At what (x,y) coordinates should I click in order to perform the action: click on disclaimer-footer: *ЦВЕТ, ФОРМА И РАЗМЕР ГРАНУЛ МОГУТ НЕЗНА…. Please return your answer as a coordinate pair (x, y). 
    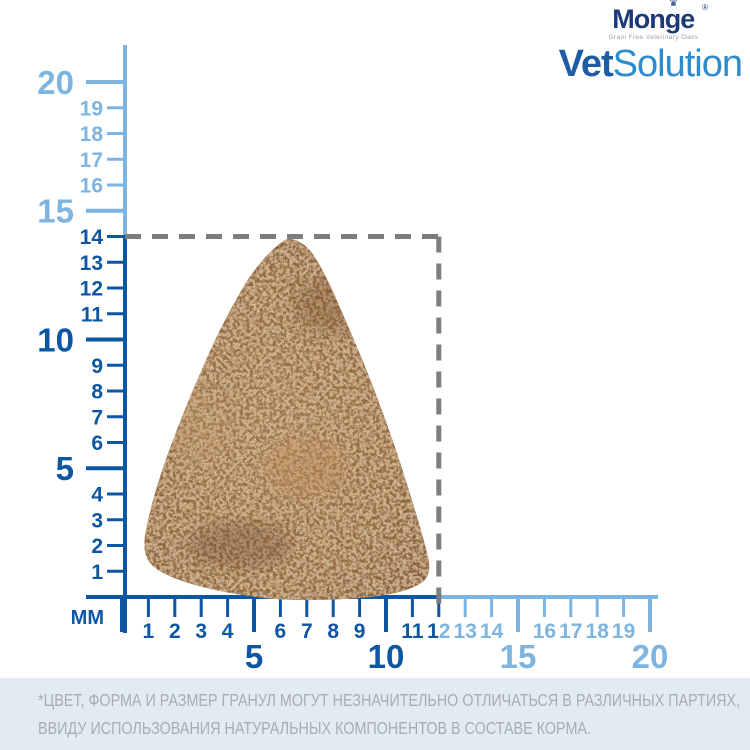
    Looking at the image, I should click on (375, 714).